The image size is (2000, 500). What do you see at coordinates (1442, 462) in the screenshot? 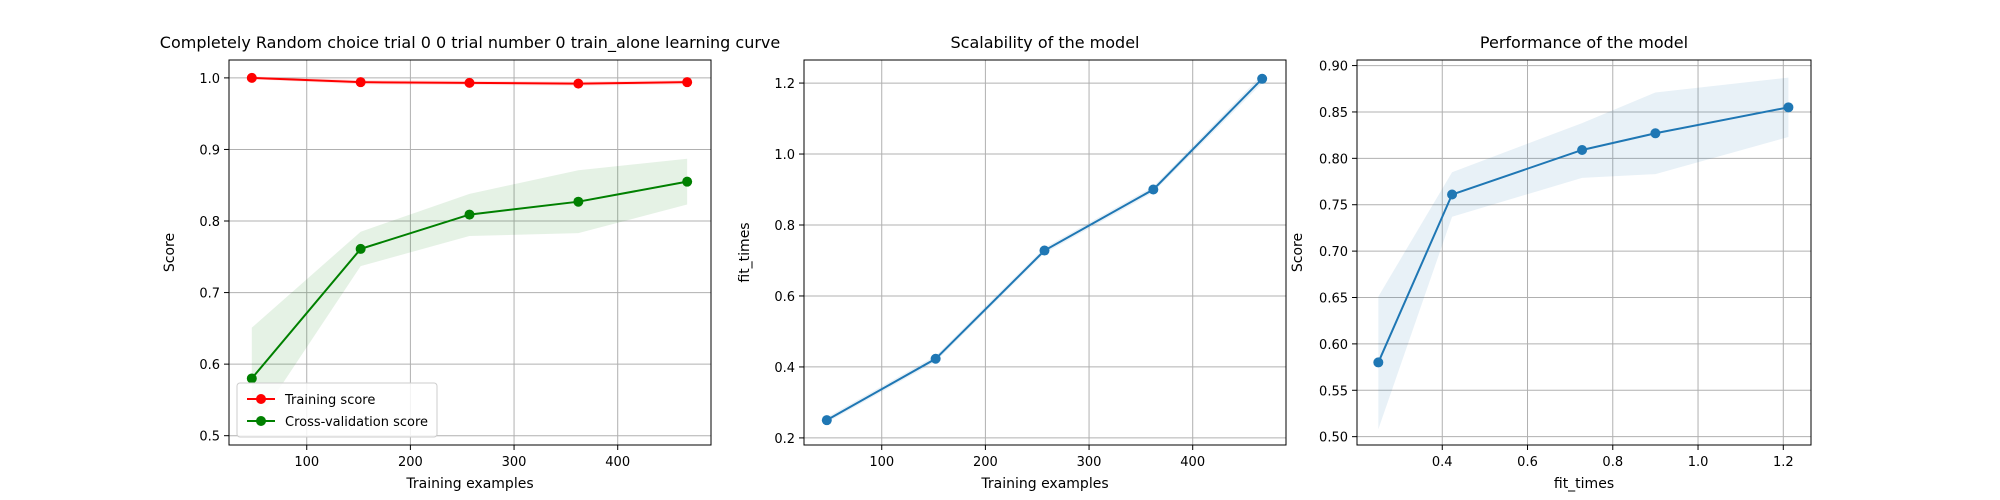
I see `x-tick-label: 0.4` at bounding box center [1442, 462].